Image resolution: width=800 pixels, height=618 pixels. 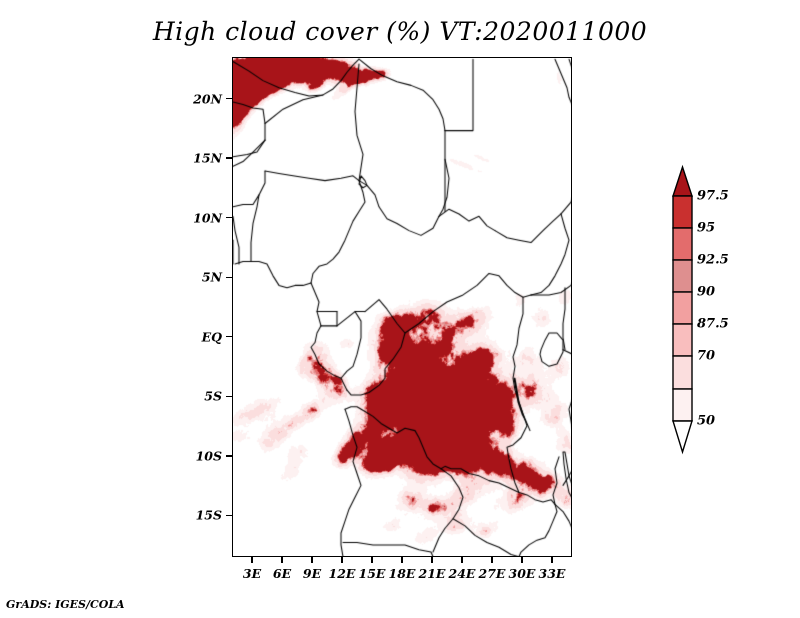 I want to click on colorbar-bottom-arrow, so click(x=682, y=437).